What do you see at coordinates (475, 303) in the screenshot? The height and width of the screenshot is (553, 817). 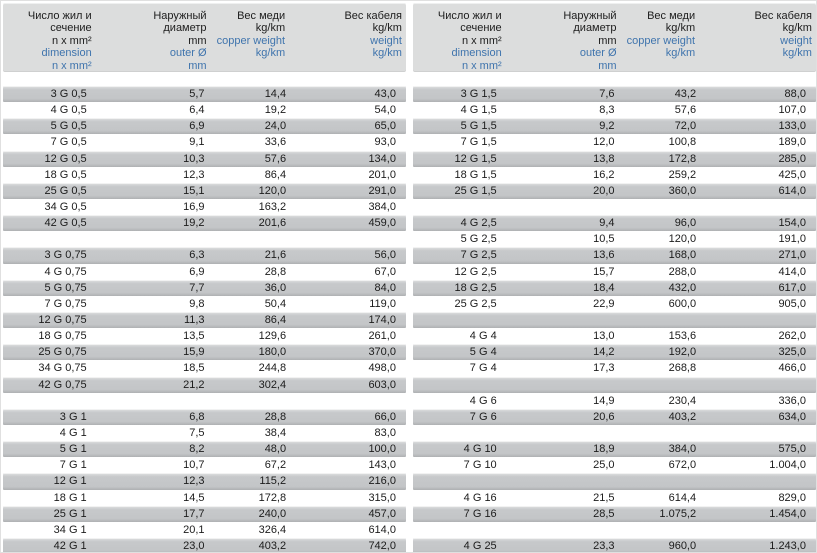 I see `dimension-cell: 25 G 2,5` at bounding box center [475, 303].